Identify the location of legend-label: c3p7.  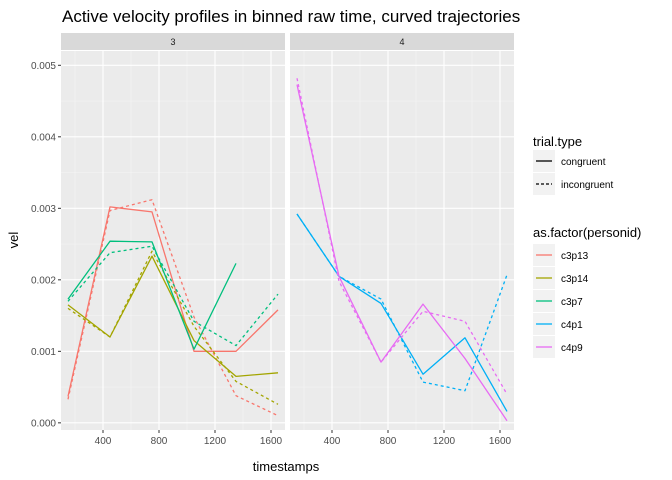
(572, 302).